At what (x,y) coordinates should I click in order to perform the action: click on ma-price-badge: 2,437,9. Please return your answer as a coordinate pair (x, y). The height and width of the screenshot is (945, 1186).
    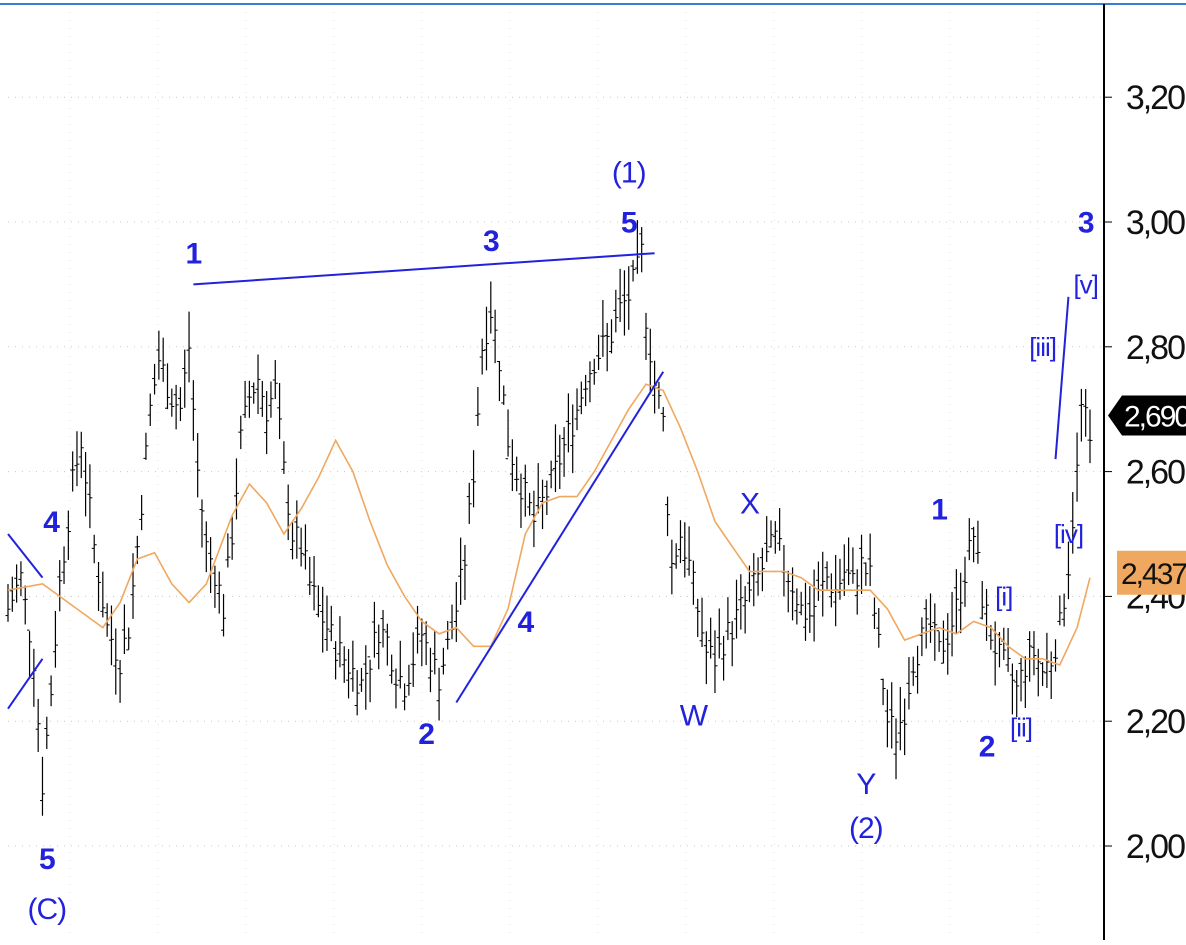
    Looking at the image, I should click on (1151, 572).